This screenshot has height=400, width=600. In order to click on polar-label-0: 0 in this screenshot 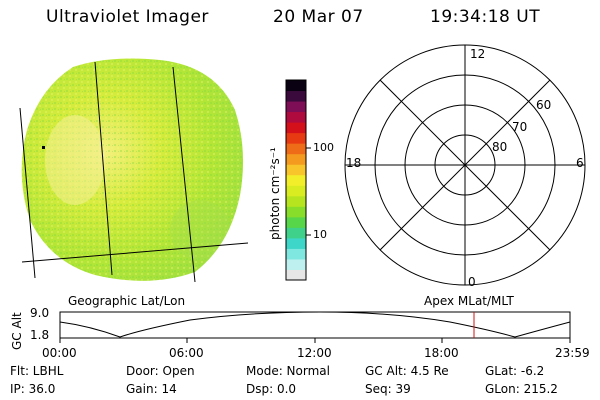, I will do `click(472, 282)`.